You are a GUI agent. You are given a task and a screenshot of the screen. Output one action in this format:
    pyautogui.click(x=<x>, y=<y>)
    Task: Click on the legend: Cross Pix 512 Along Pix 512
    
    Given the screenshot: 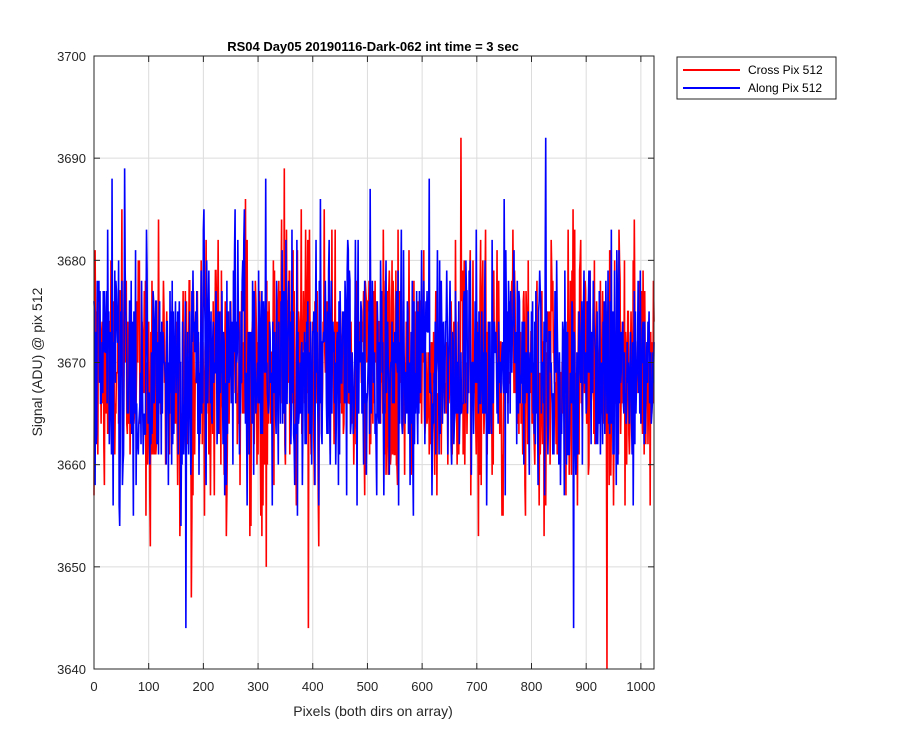 What is the action you would take?
    pyautogui.click(x=756, y=78)
    